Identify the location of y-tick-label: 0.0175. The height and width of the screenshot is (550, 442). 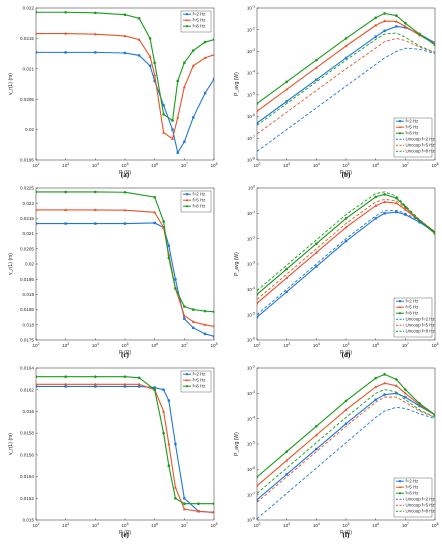
(27, 340).